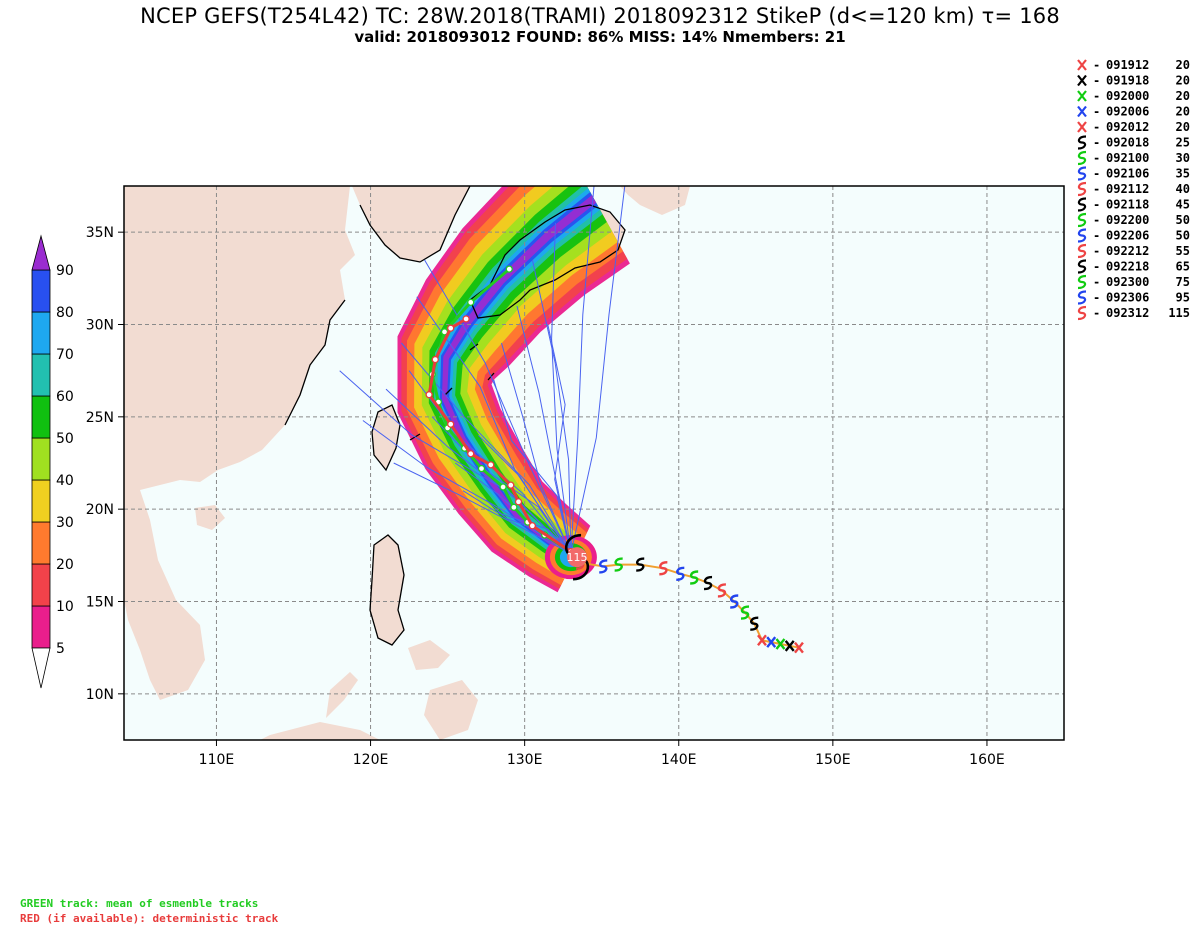  What do you see at coordinates (1096, 220) in the screenshot?
I see `legend-dash-092200: -` at bounding box center [1096, 220].